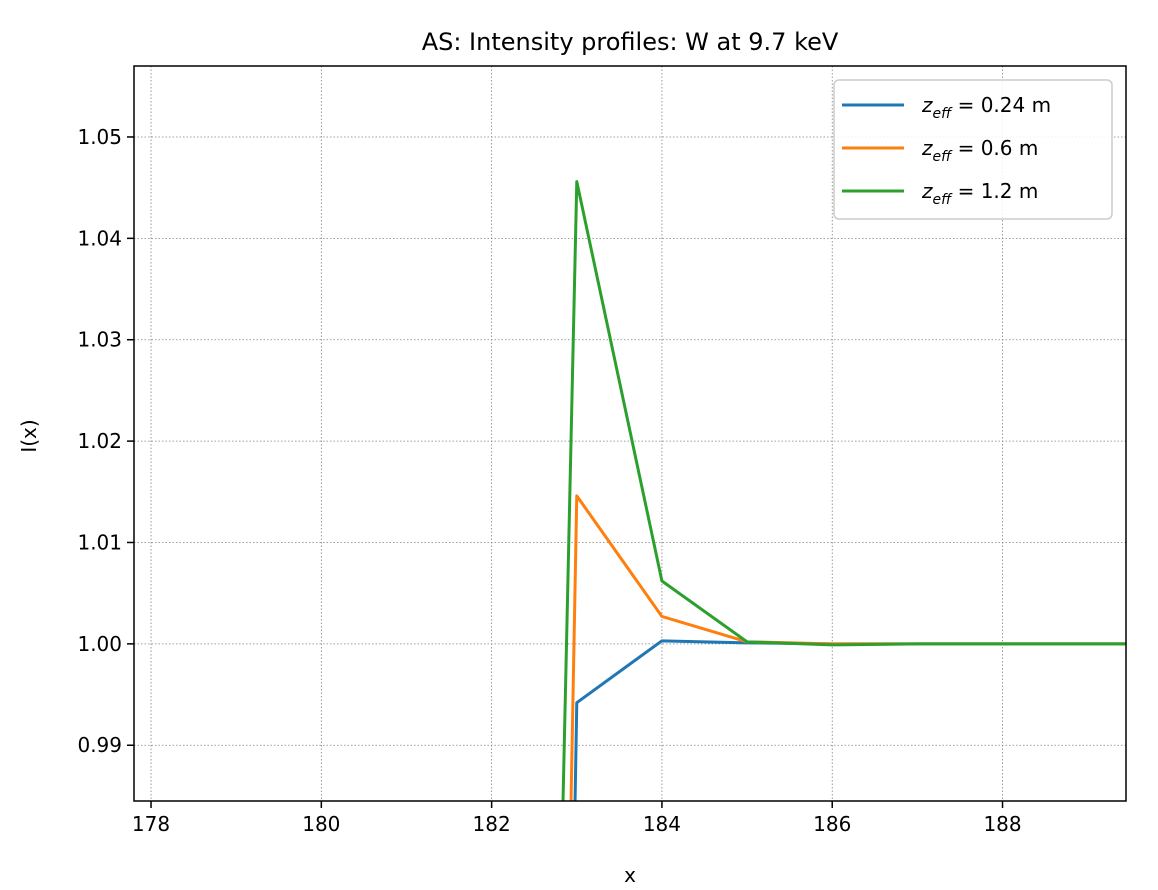 The image size is (1158, 890). Describe the element at coordinates (630, 875) in the screenshot. I see `x-axis-label: x` at that location.